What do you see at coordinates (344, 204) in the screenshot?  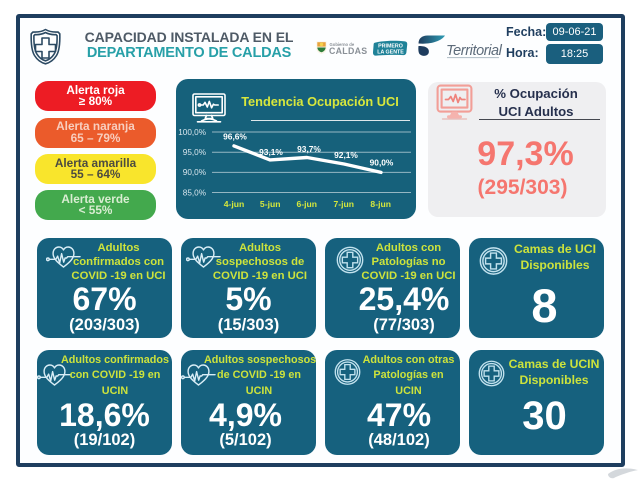 I see `svg-text: 7-jun` at bounding box center [344, 204].